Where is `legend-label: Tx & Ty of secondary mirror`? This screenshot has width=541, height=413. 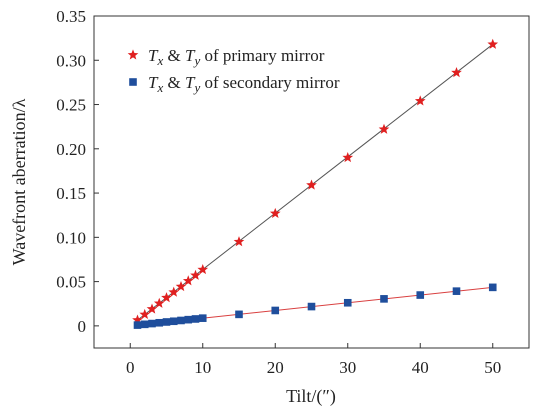
legend-label: Tx & Ty of secondary mirror is located at coordinates (244, 84).